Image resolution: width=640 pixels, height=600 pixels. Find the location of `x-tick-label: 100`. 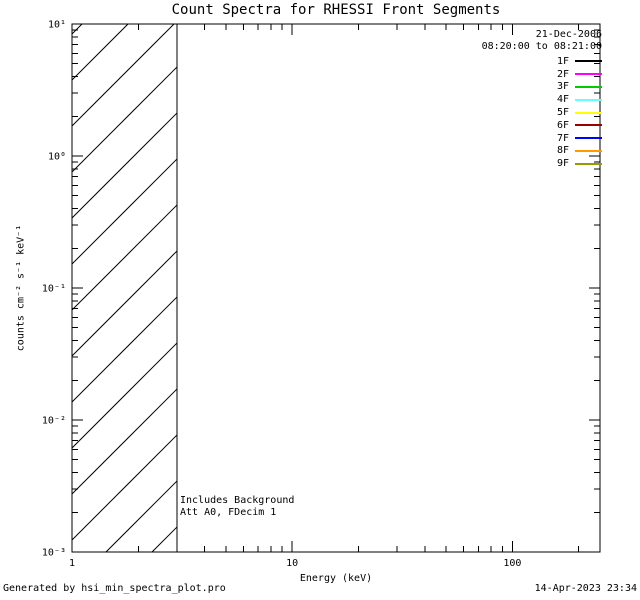

x-tick-label: 100 is located at coordinates (512, 563).